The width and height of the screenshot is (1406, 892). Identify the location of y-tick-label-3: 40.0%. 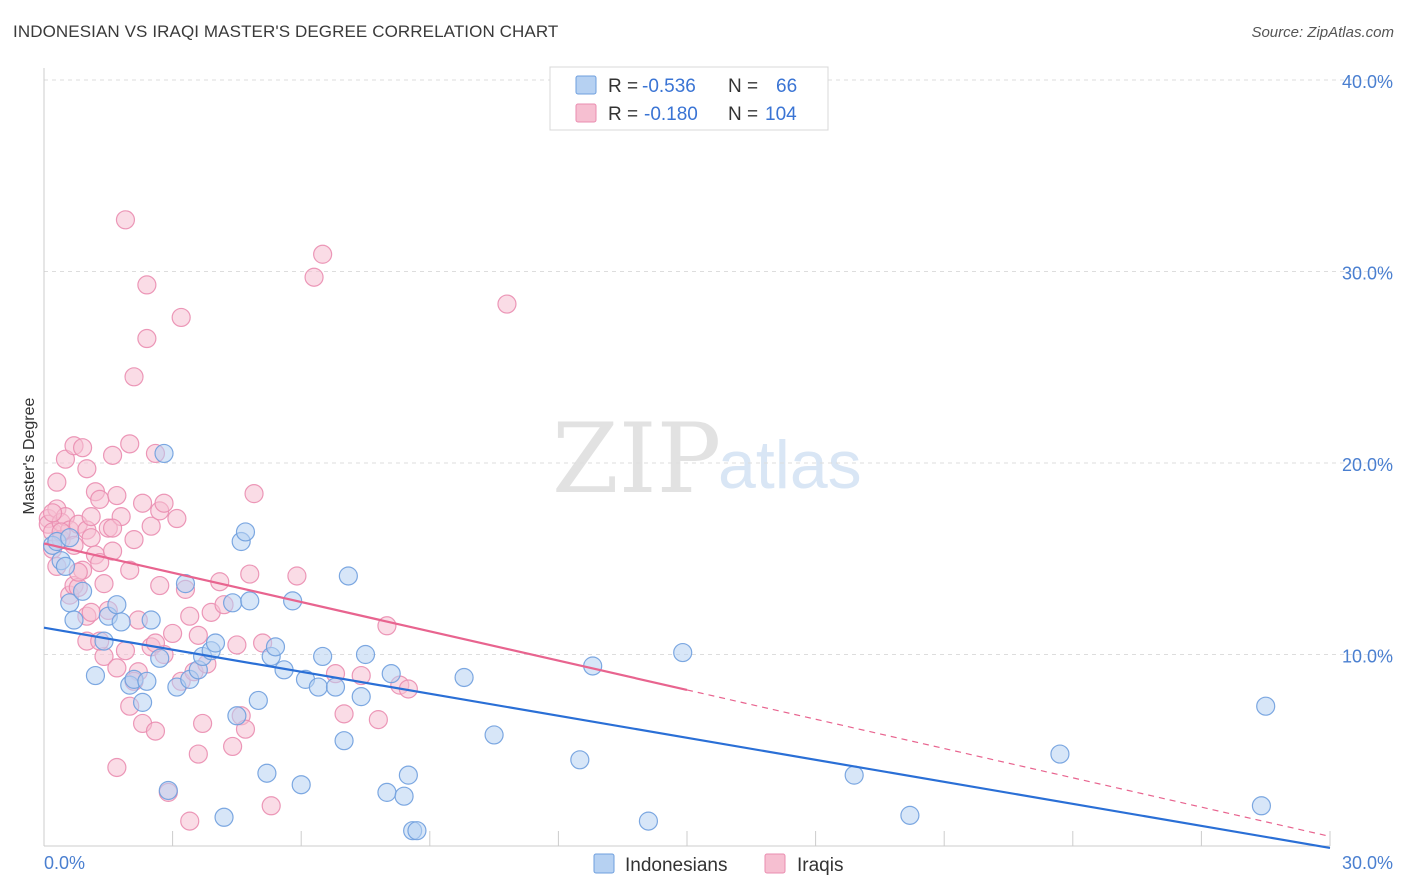
(1367, 82).